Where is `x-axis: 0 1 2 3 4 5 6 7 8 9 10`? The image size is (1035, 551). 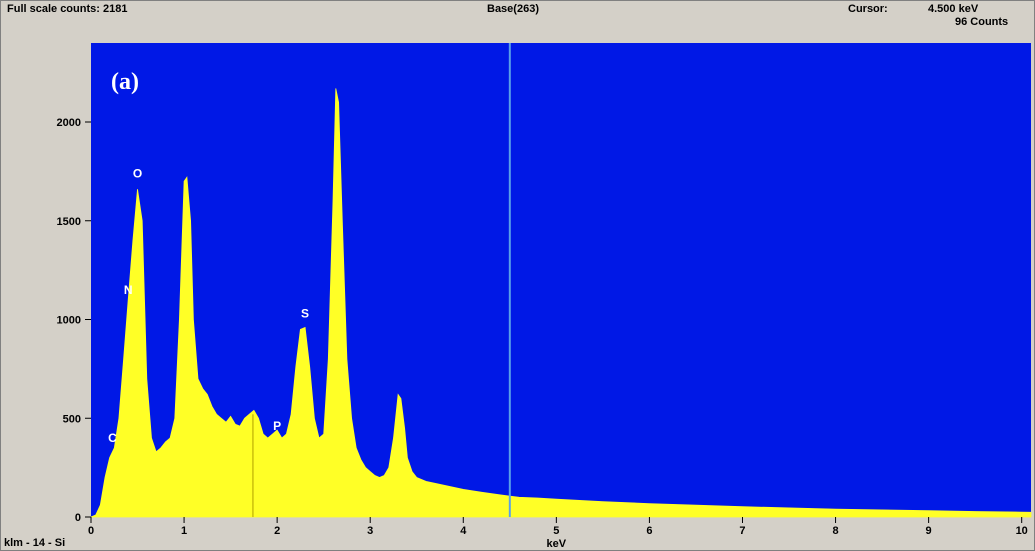
x-axis: 0 1 2 3 4 5 6 7 8 9 10 is located at coordinates (558, 527).